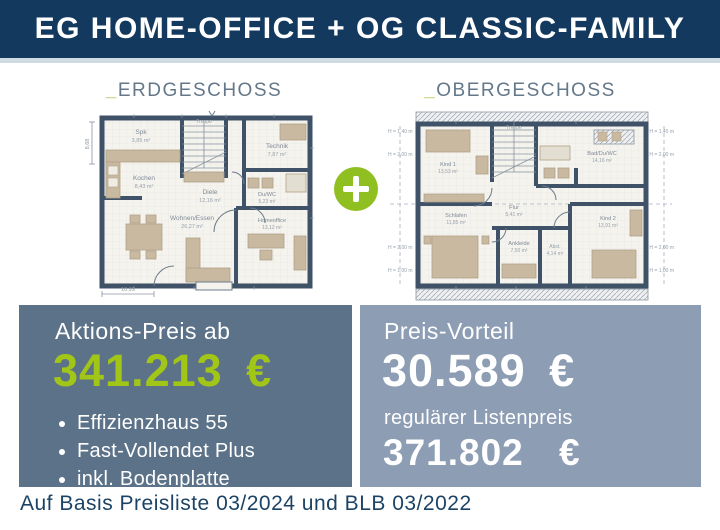 This screenshot has height=530, width=720. What do you see at coordinates (526, 90) in the screenshot?
I see `obergeschoss-label-text: OBERGESCHOSS` at bounding box center [526, 90].